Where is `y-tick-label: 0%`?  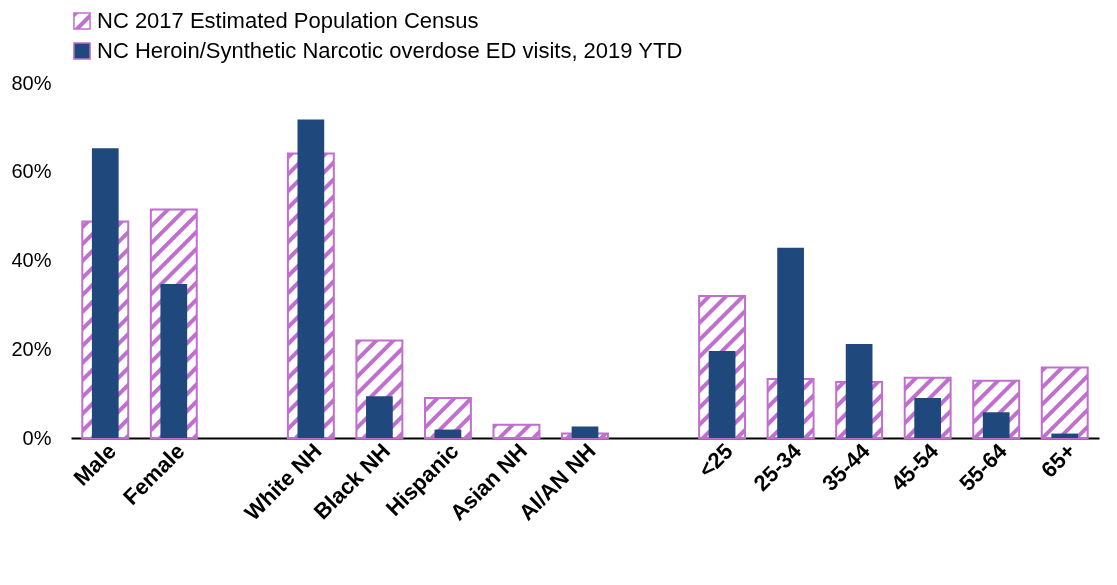
y-tick-label: 0% is located at coordinates (37, 437).